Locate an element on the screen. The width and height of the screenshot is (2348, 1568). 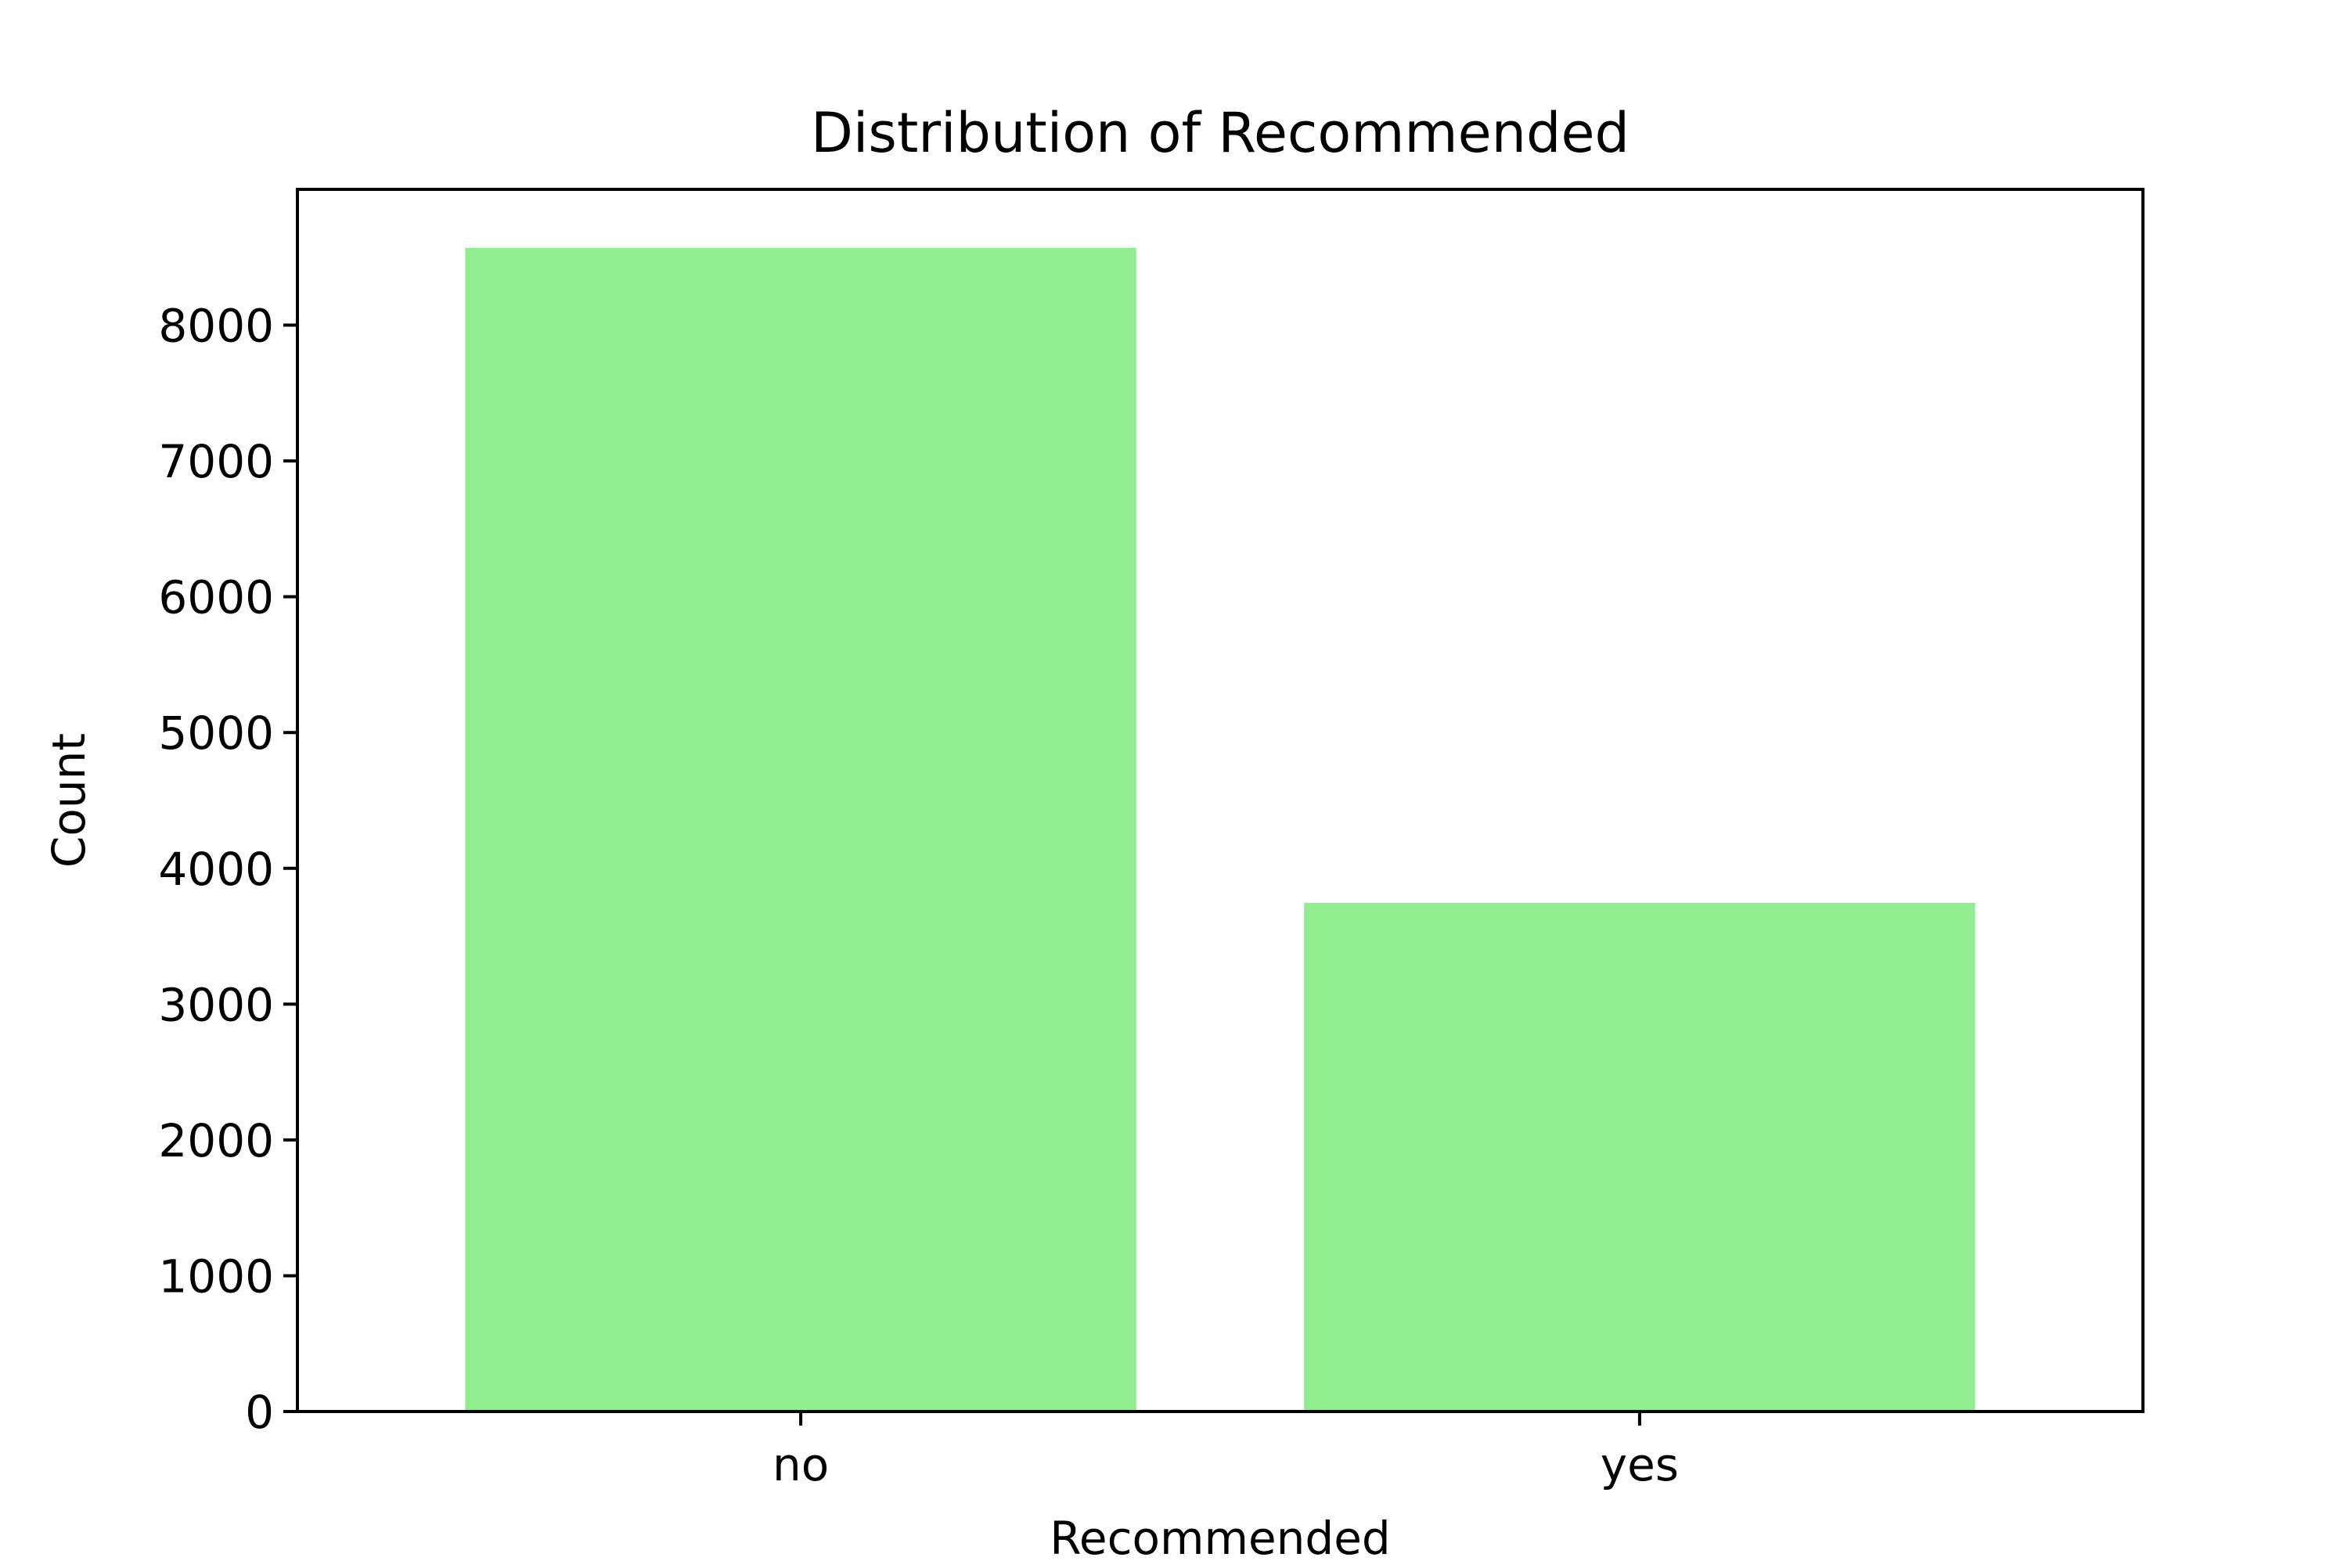
y-tick-label: 0 is located at coordinates (259, 1413).